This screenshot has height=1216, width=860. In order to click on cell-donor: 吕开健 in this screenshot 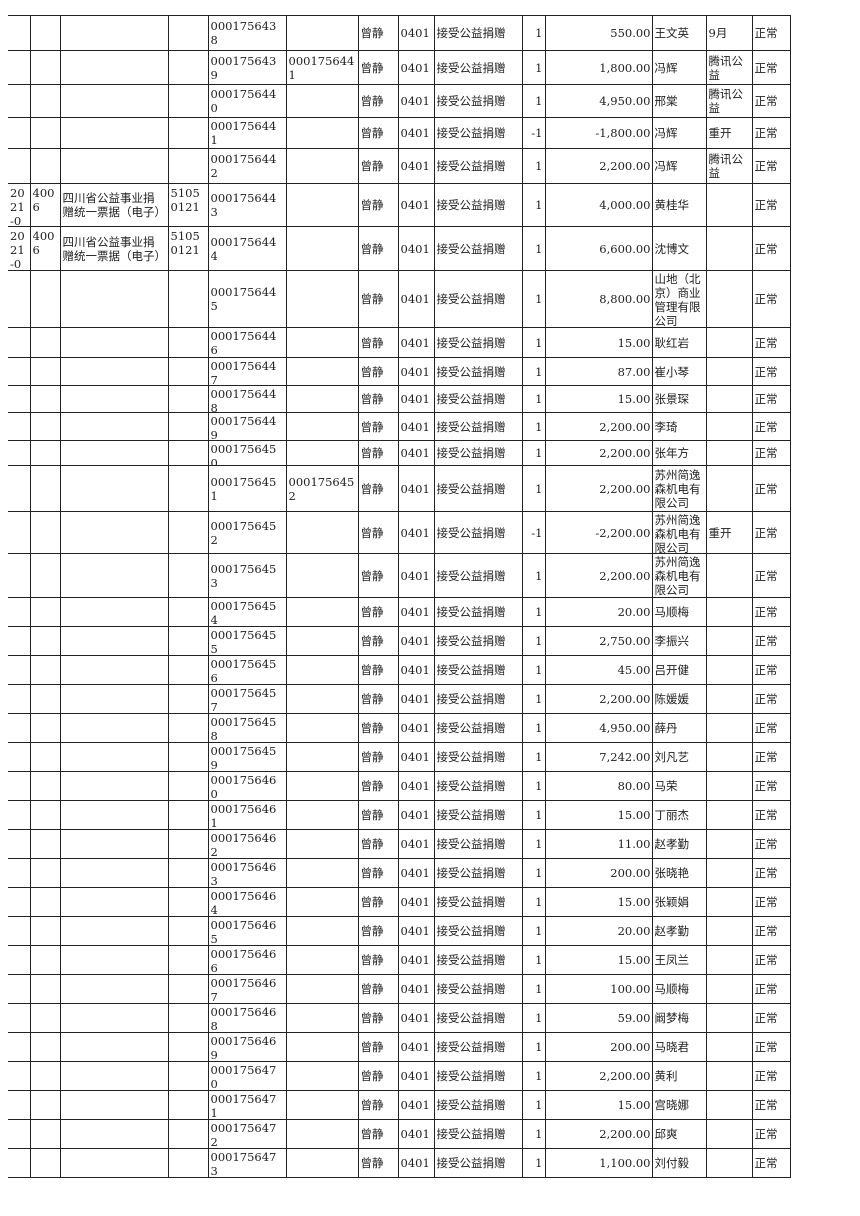, I will do `click(679, 670)`.